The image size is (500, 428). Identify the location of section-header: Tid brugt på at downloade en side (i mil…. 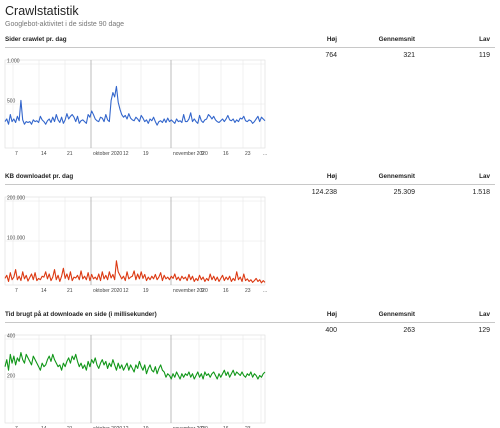
(250, 316).